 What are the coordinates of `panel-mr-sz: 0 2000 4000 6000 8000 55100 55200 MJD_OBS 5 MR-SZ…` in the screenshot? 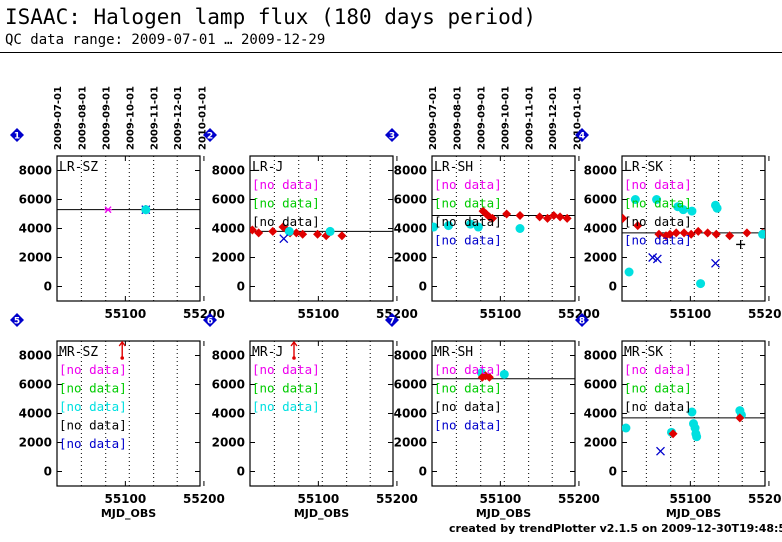 It's located at (117, 416).